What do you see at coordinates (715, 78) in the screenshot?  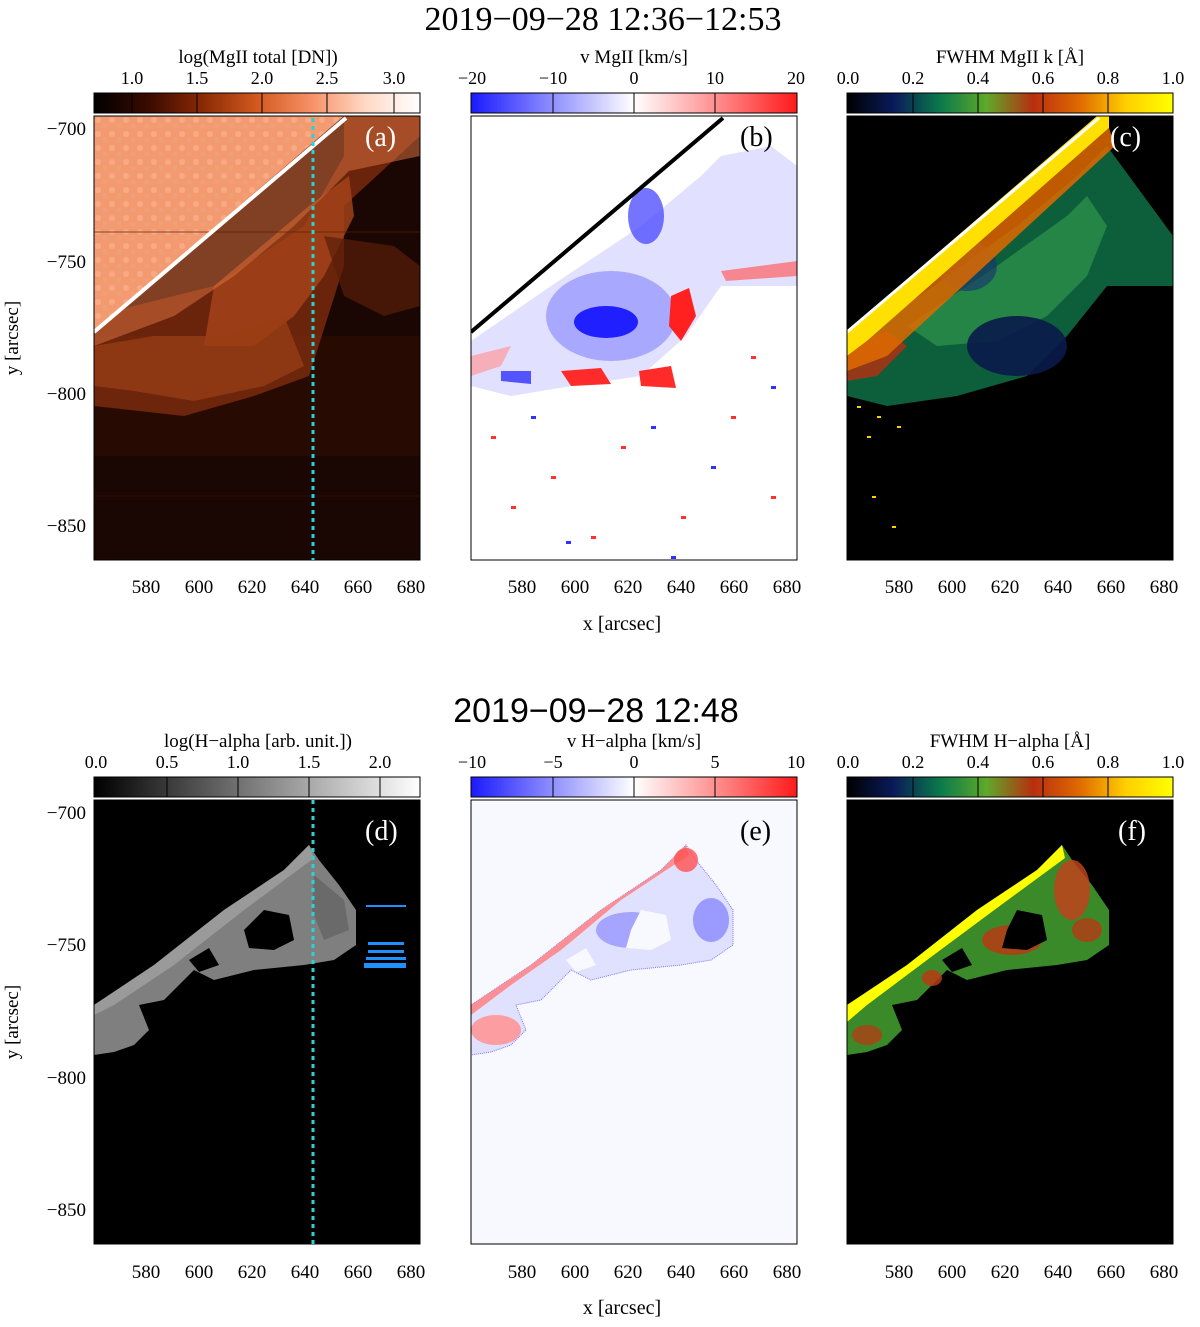 I see `colorbar-b-tick: 10` at bounding box center [715, 78].